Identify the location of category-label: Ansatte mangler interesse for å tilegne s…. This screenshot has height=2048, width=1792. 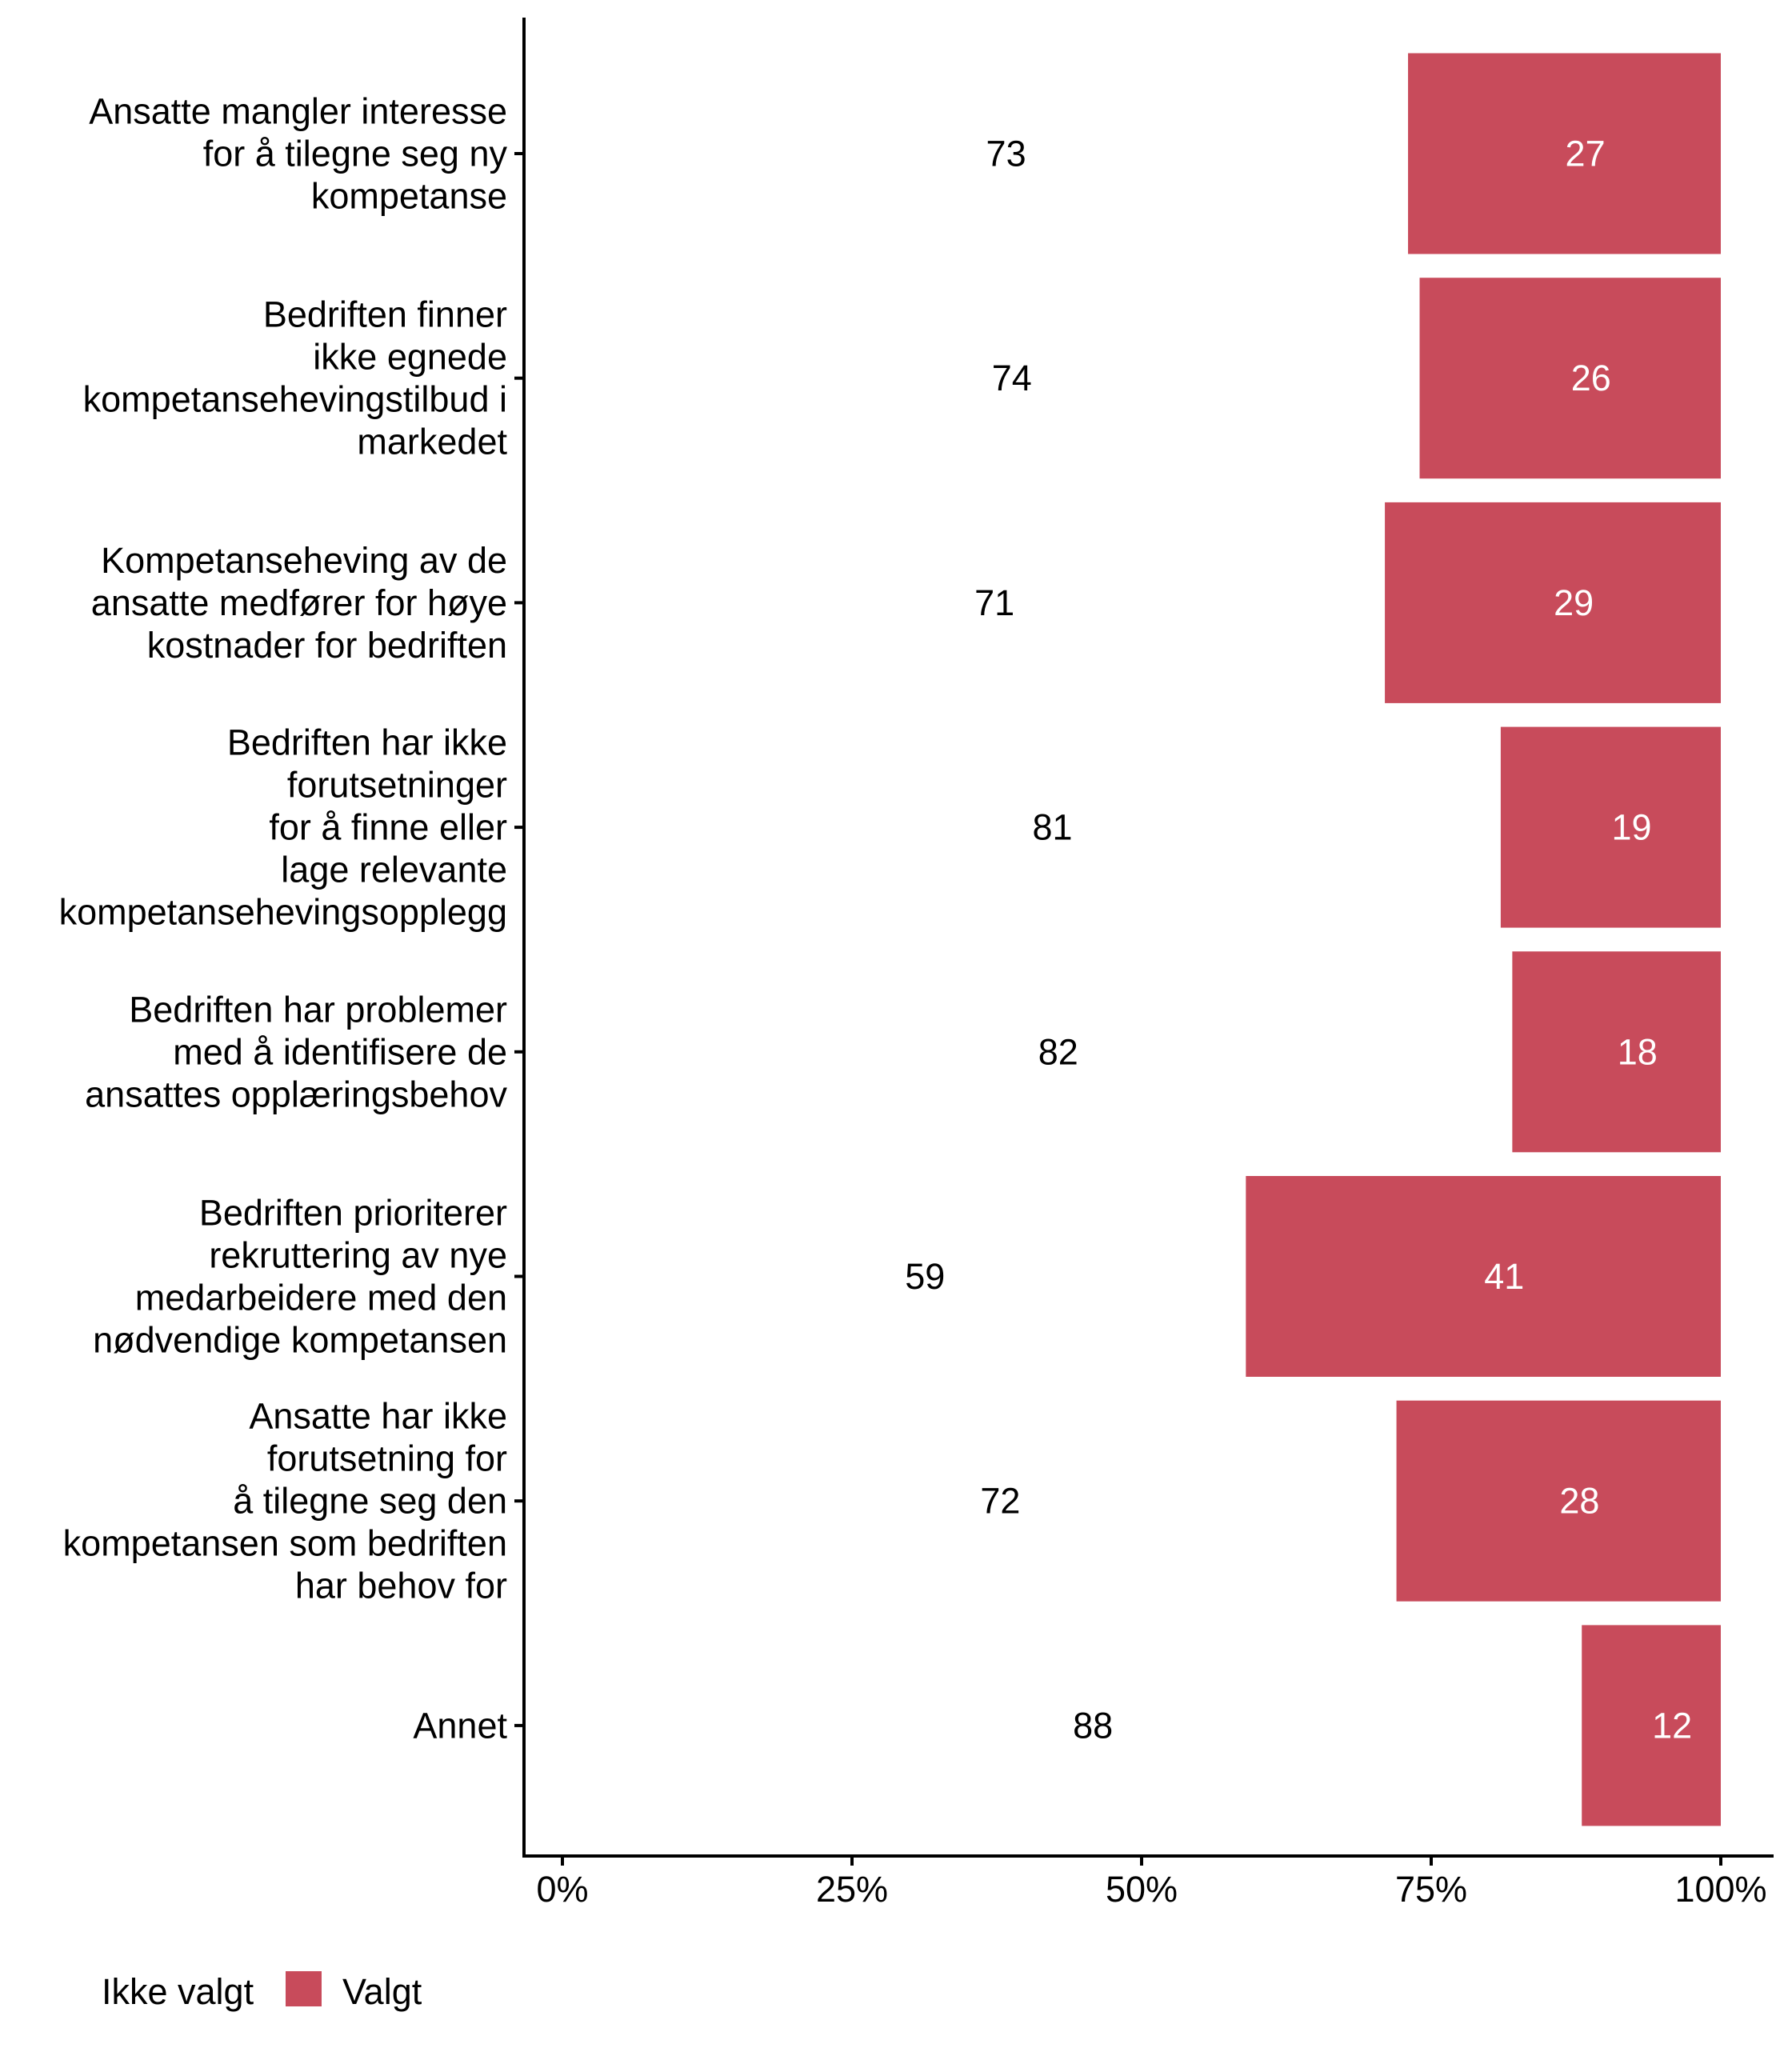
(298, 154).